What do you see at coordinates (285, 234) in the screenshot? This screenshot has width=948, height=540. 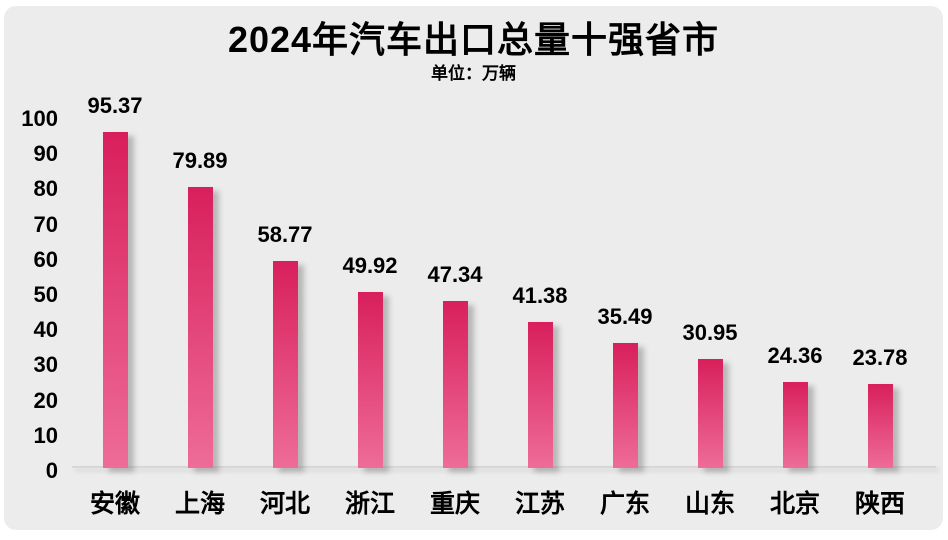 I see `bar-value-label: 58.77` at bounding box center [285, 234].